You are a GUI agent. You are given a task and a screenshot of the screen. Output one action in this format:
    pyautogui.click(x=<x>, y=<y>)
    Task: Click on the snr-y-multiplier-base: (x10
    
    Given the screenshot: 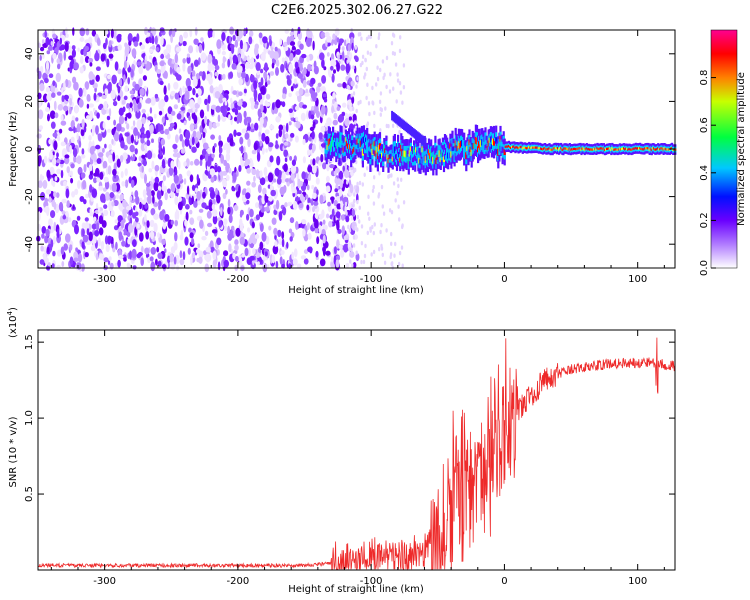 What is the action you would take?
    pyautogui.click(x=13, y=326)
    